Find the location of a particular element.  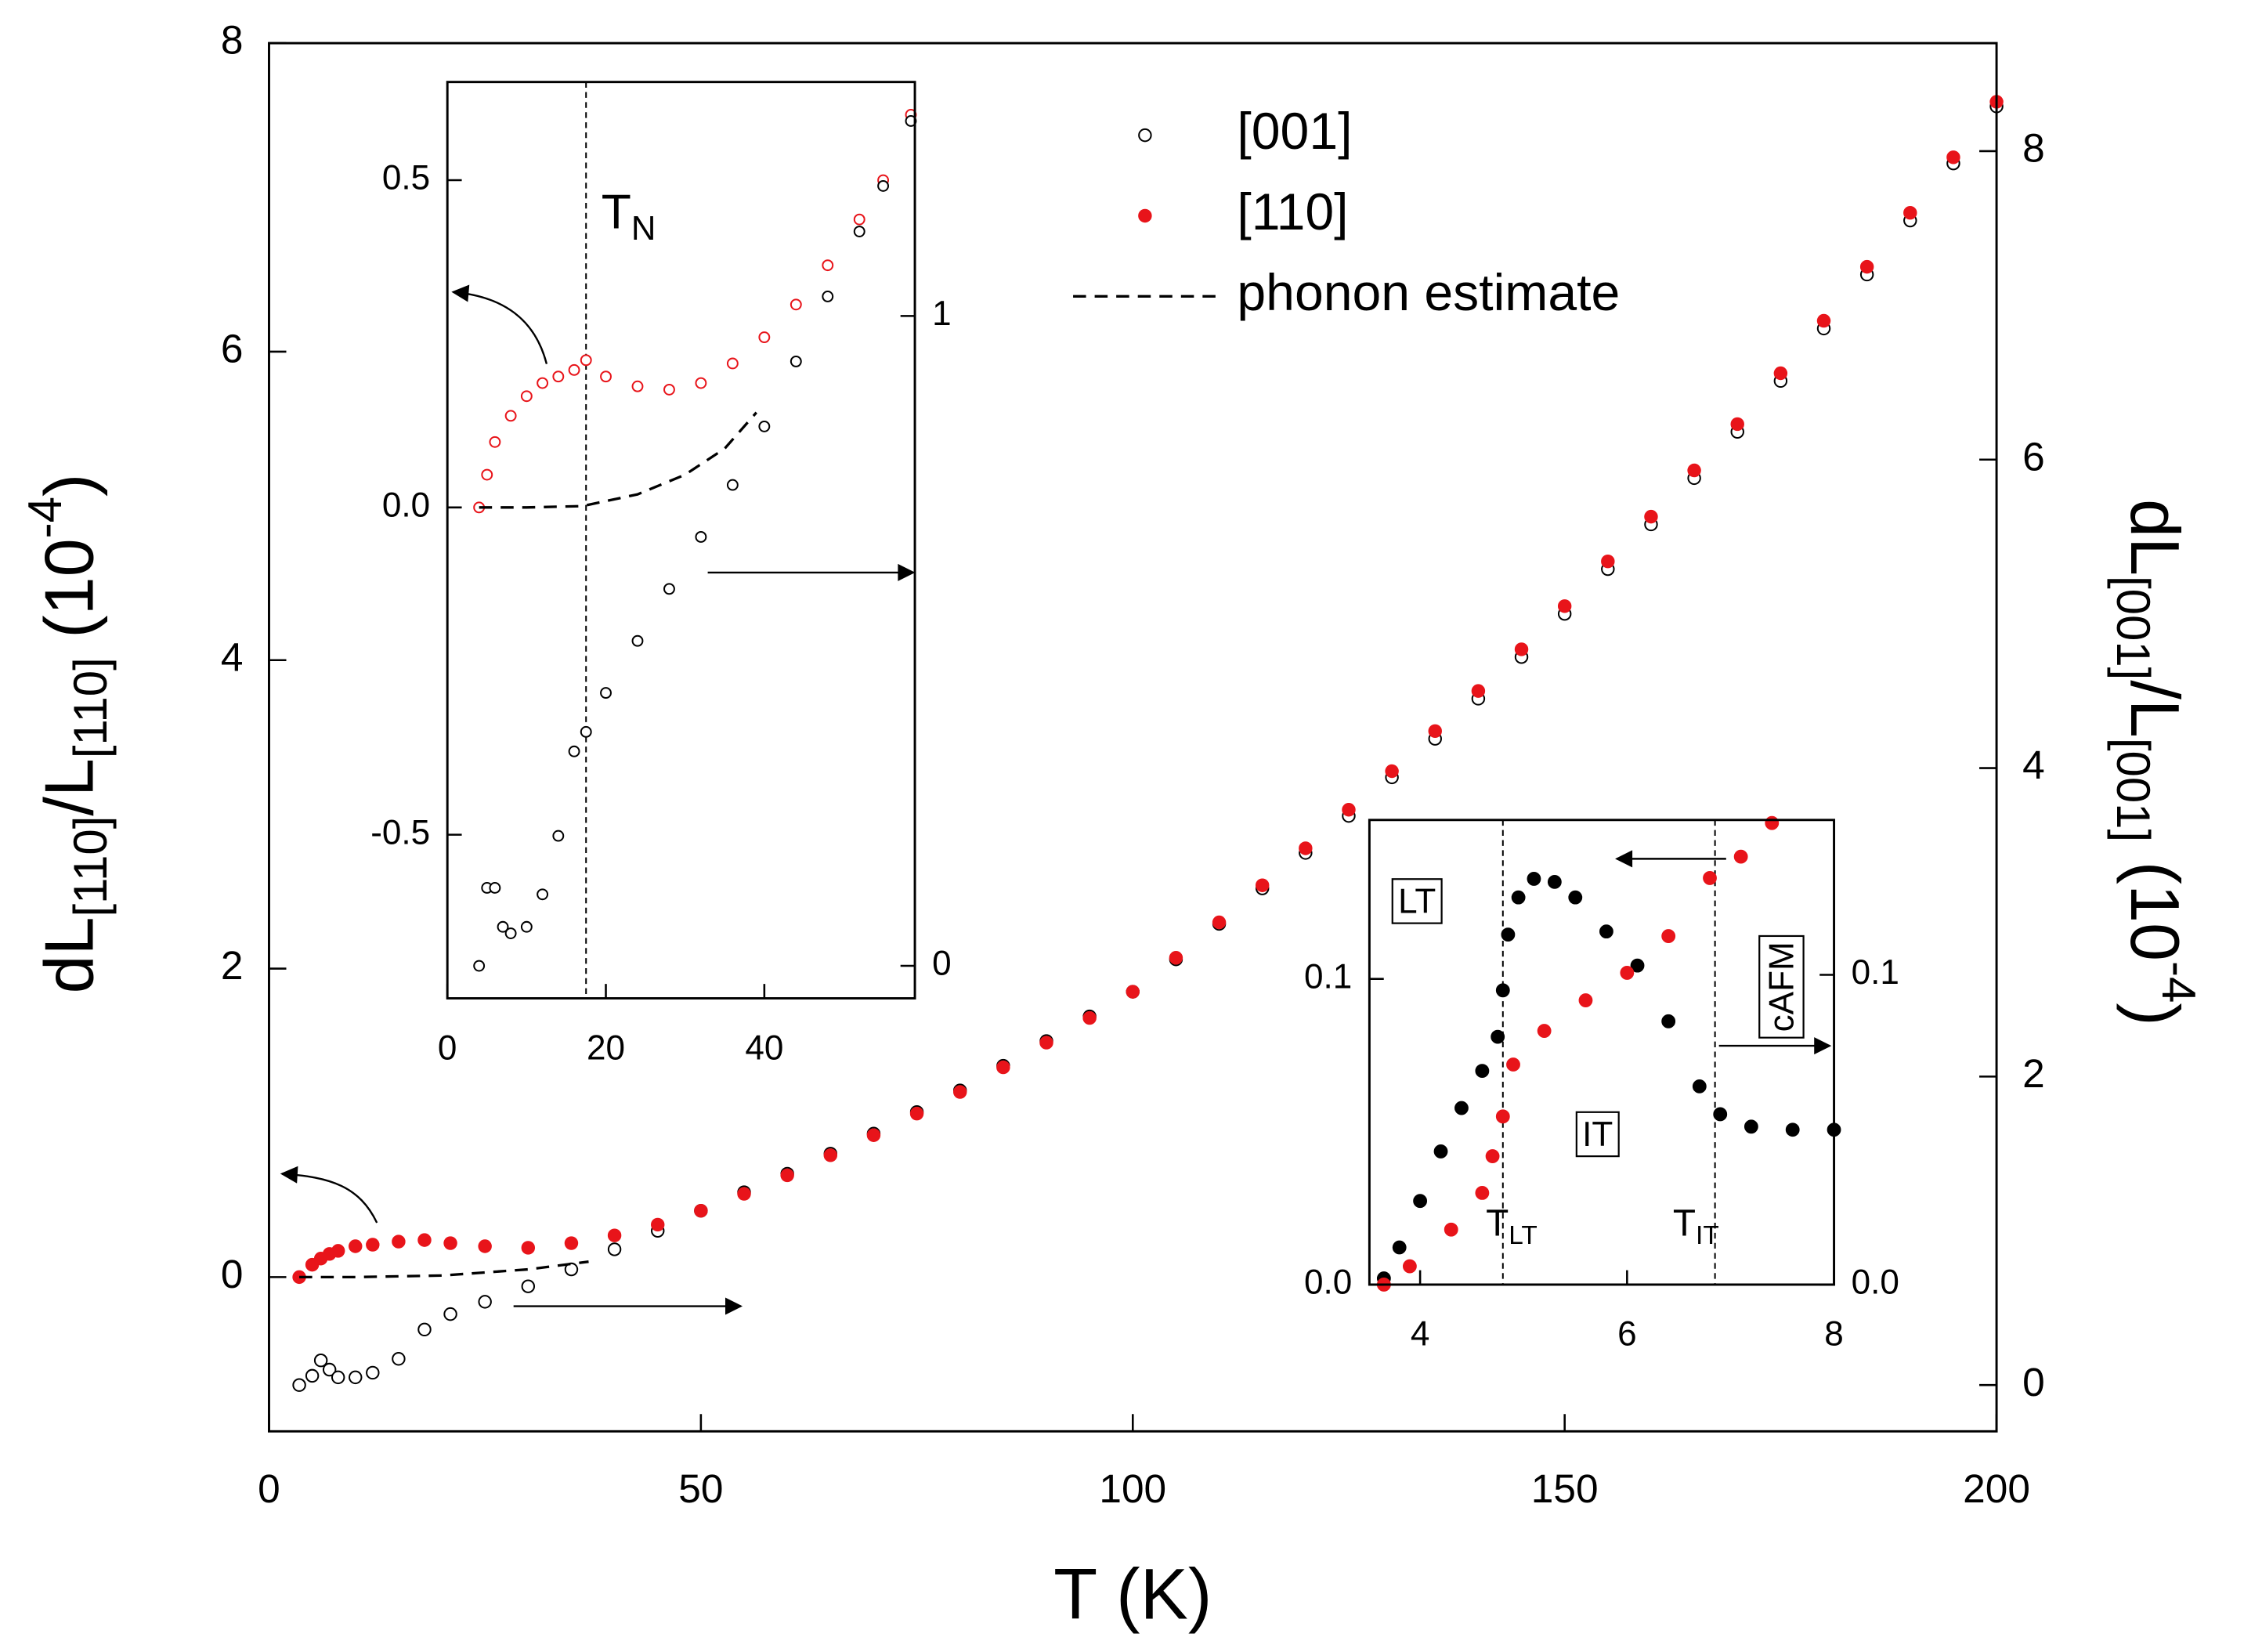

x-tick-label: 50 is located at coordinates (700, 1488).